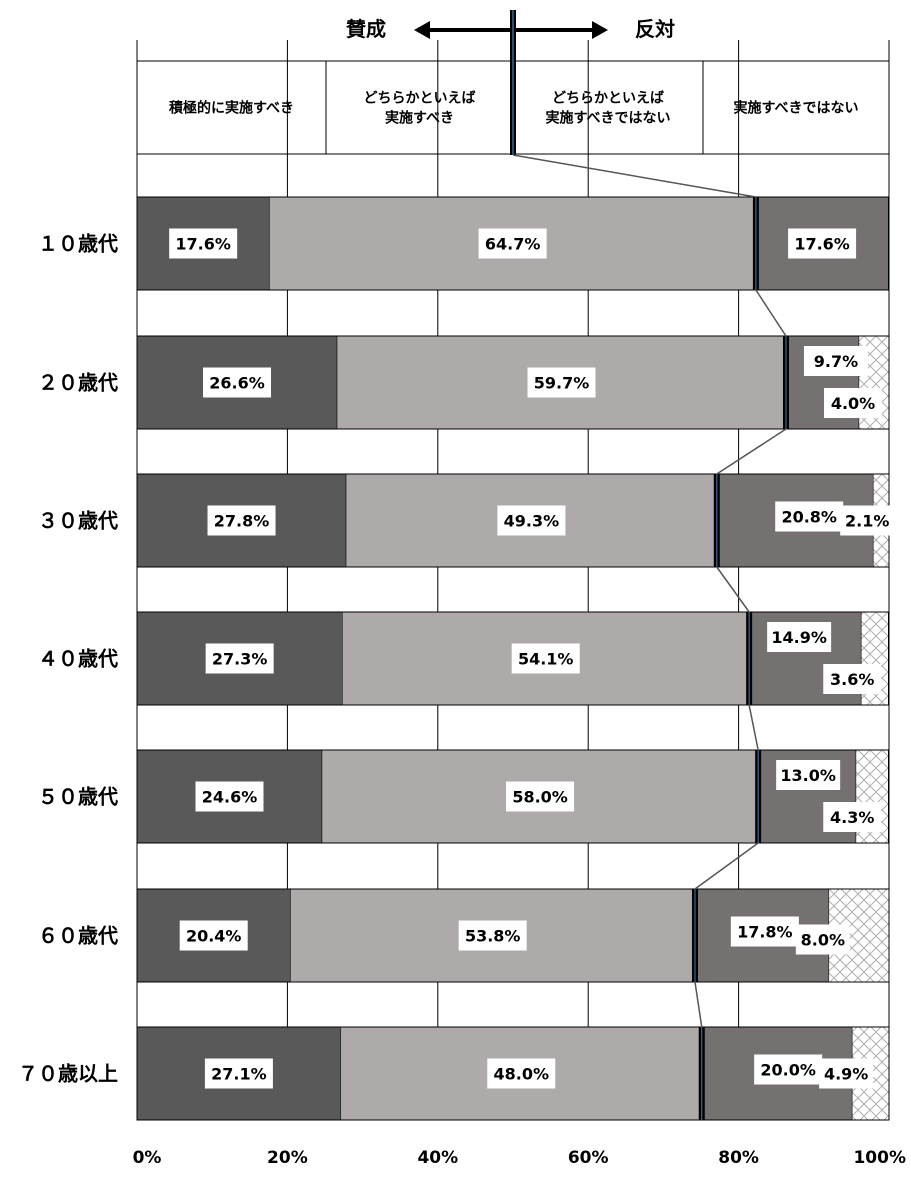 Image resolution: width=911 pixels, height=1178 pixels. What do you see at coordinates (78, 659) in the screenshot?
I see `category-label: ４０歳代` at bounding box center [78, 659].